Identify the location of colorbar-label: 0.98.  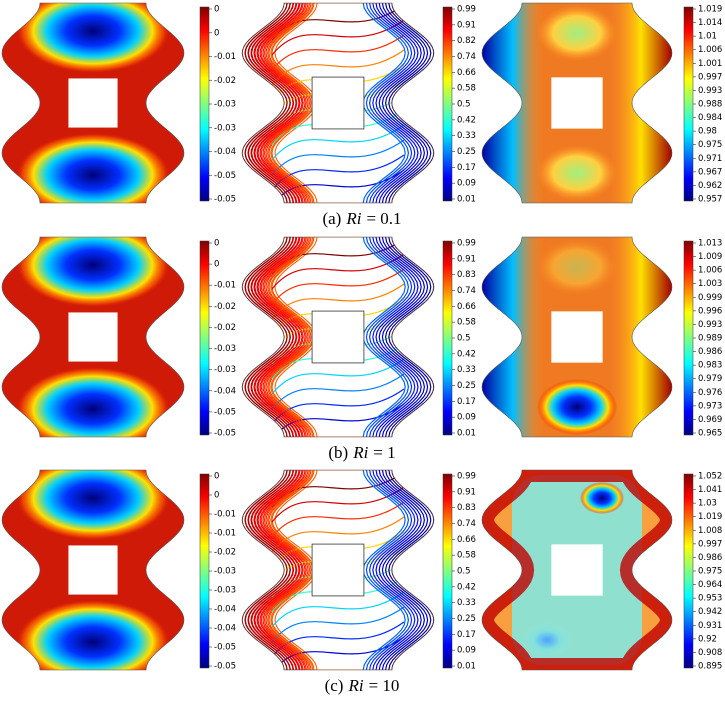
(707, 132).